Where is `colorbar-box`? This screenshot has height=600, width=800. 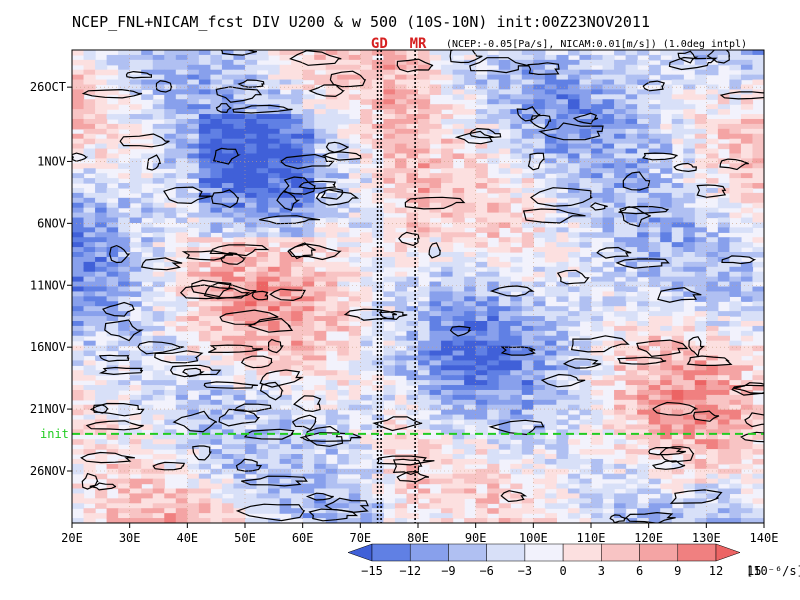
colorbar-box is located at coordinates (620, 552).